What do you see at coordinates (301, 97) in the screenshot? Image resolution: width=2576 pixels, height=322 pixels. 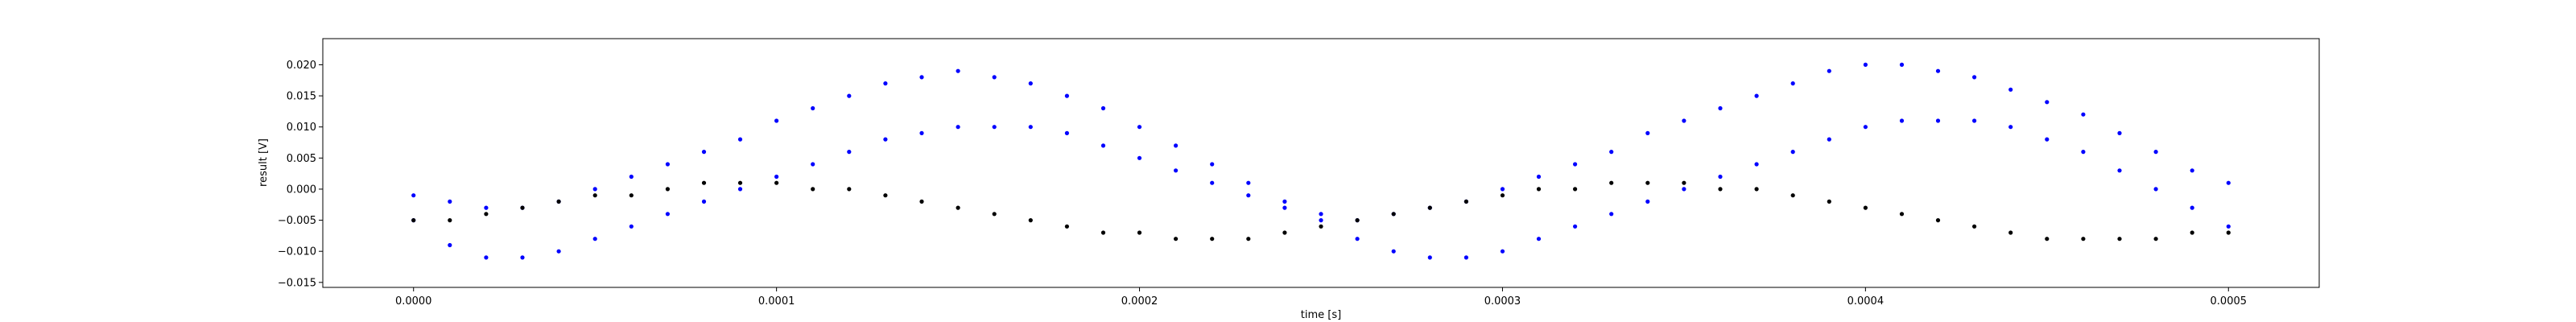 I see `y-tick-label: 0.015` at bounding box center [301, 97].